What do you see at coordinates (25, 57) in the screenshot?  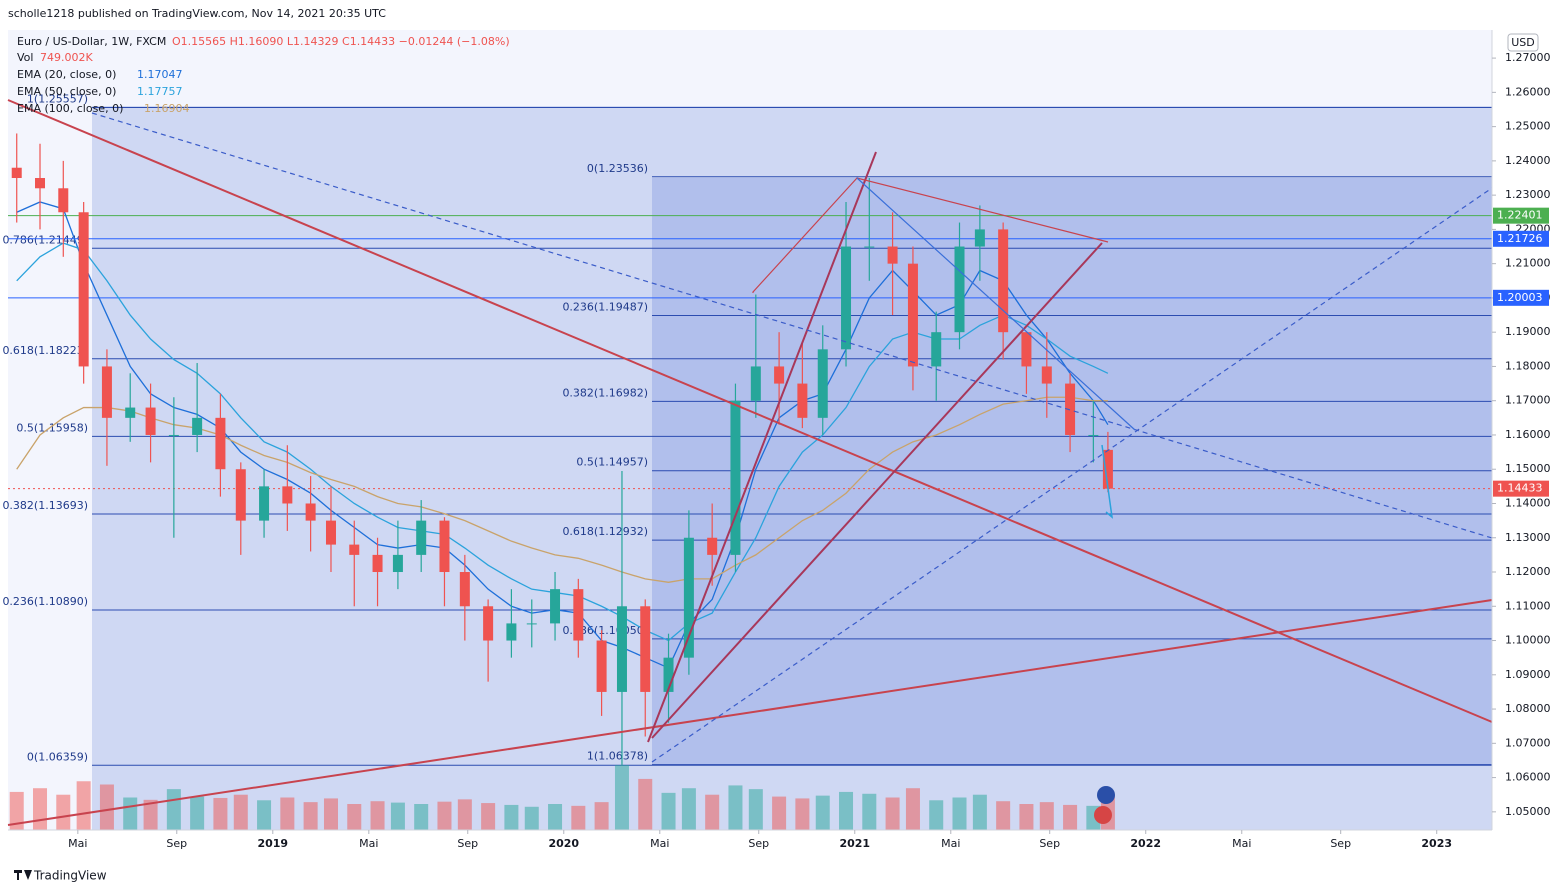 I see `legend-volume-label: Vol` at bounding box center [25, 57].